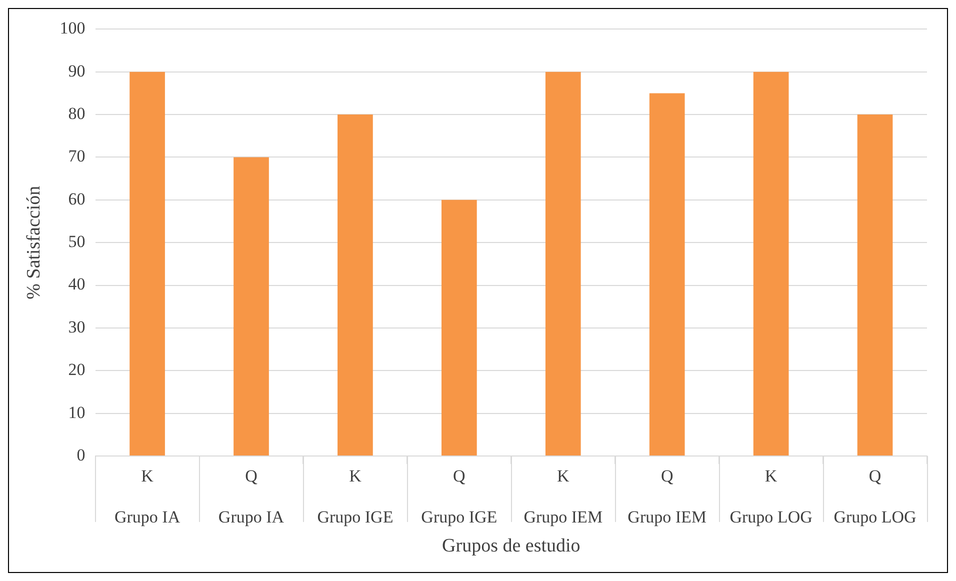  I want to click on category-label: Q Grupo IEM, so click(667, 496).